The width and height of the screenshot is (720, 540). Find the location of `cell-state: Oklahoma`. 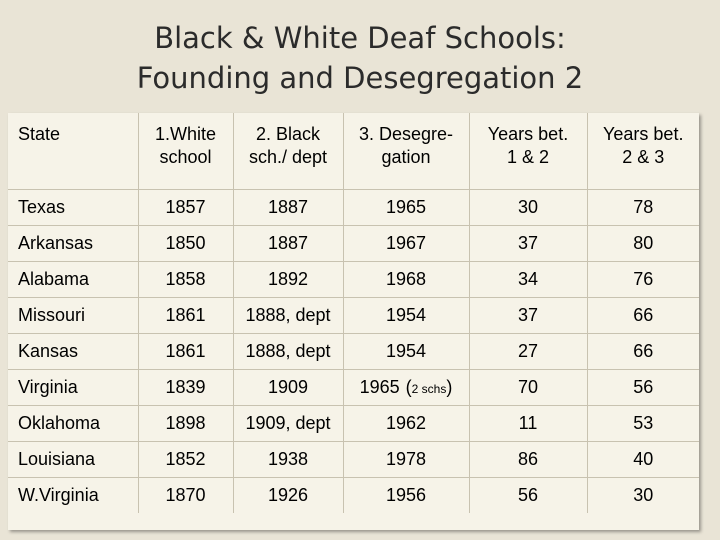

cell-state: Oklahoma is located at coordinates (73, 423).